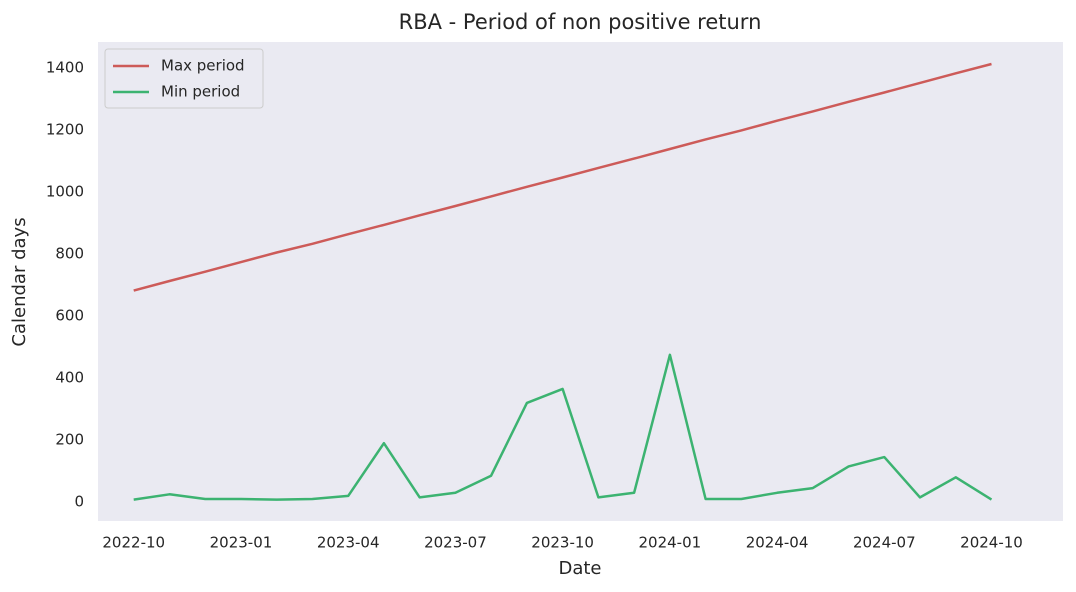  I want to click on y-axis-label: Calendar days, so click(19, 281).